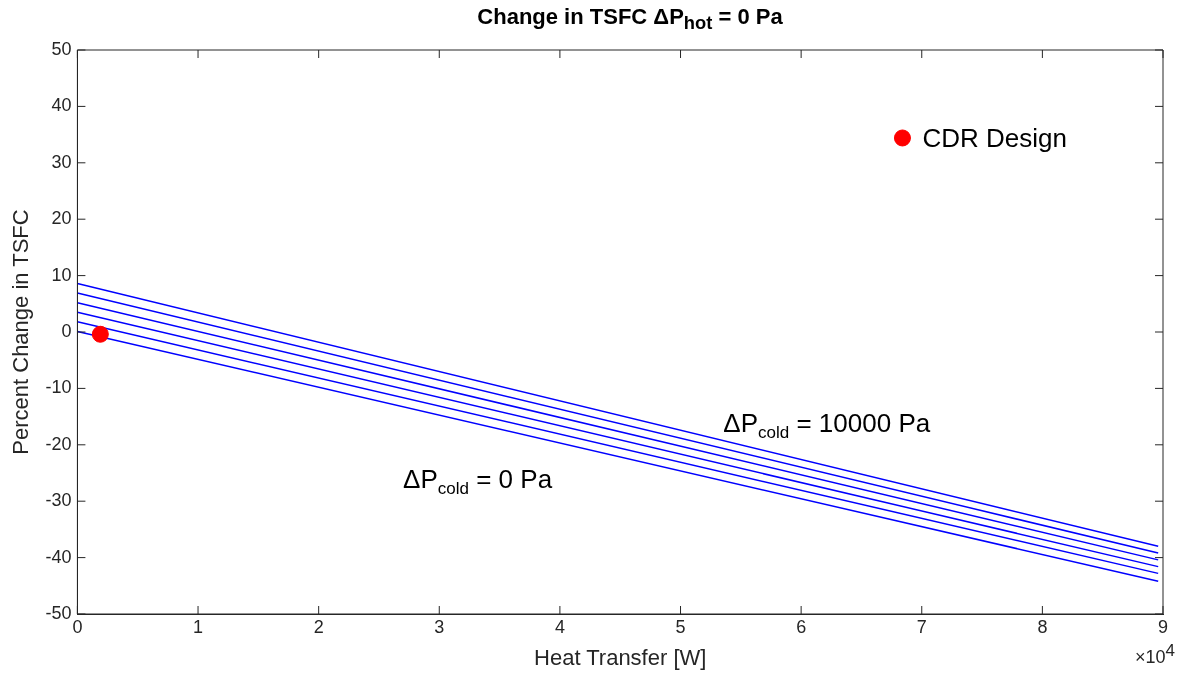 The width and height of the screenshot is (1178, 681). I want to click on y-axis-title: Percent Change in TSFC, so click(21, 332).